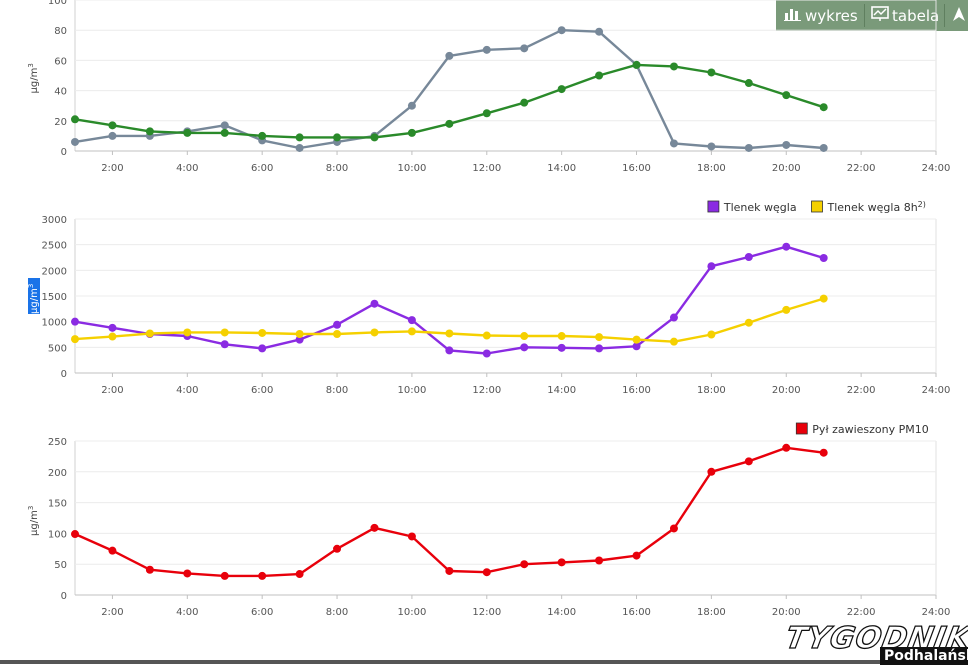  I want to click on y-tick-label: 100, so click(57, 3).